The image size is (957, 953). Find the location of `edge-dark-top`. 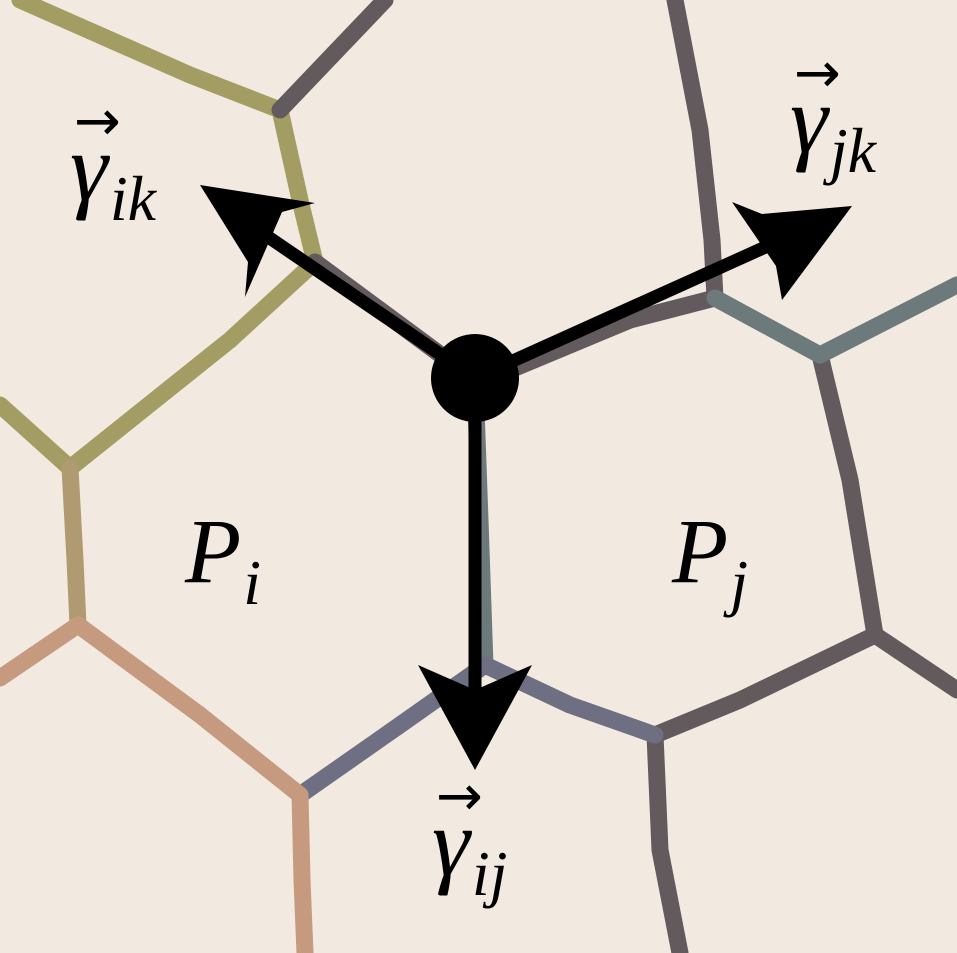

edge-dark-top is located at coordinates (332, 59).